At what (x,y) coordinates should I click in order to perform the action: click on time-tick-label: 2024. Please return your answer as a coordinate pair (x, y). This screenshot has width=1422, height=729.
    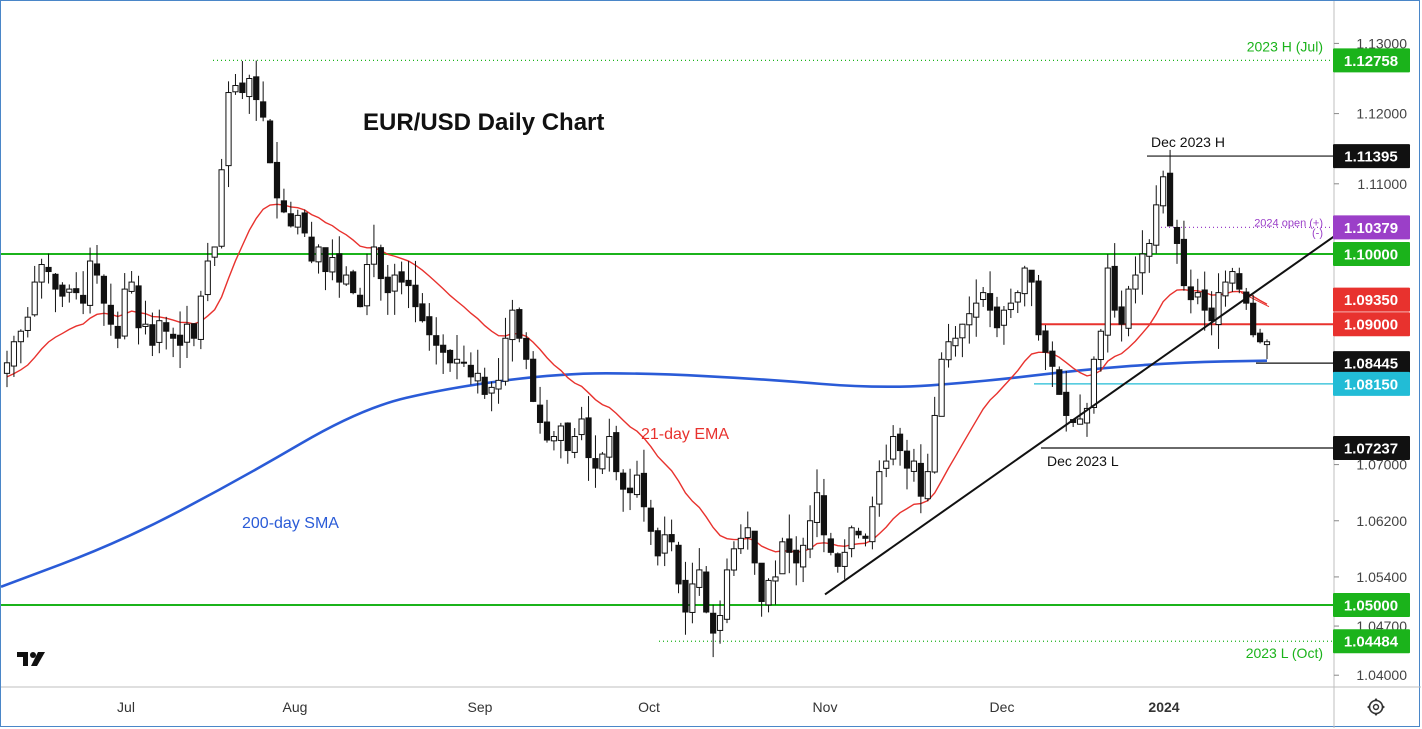
    Looking at the image, I should click on (1163, 707).